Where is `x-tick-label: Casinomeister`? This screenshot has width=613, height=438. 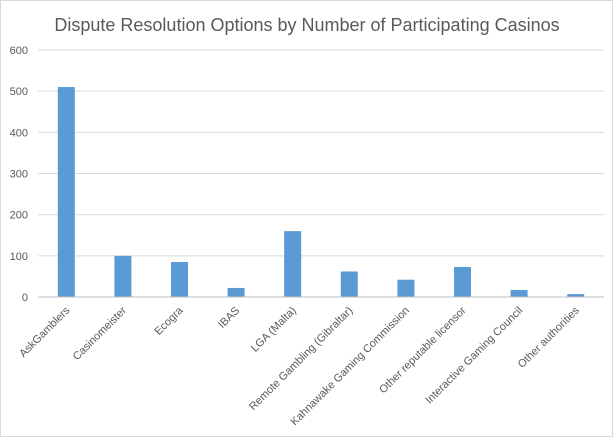
x-tick-label: Casinomeister is located at coordinates (100, 333).